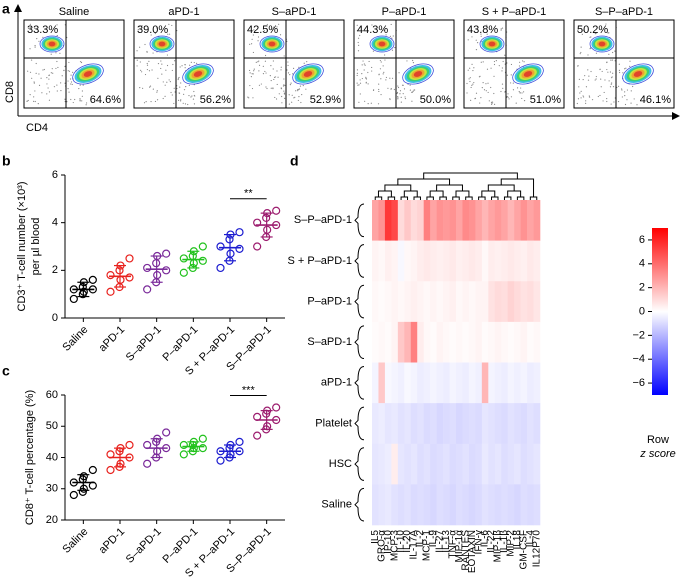 This screenshot has height=585, width=685. Describe the element at coordinates (472, 551) in the screenshot. I see `column-label: EOTAXIN` at that location.